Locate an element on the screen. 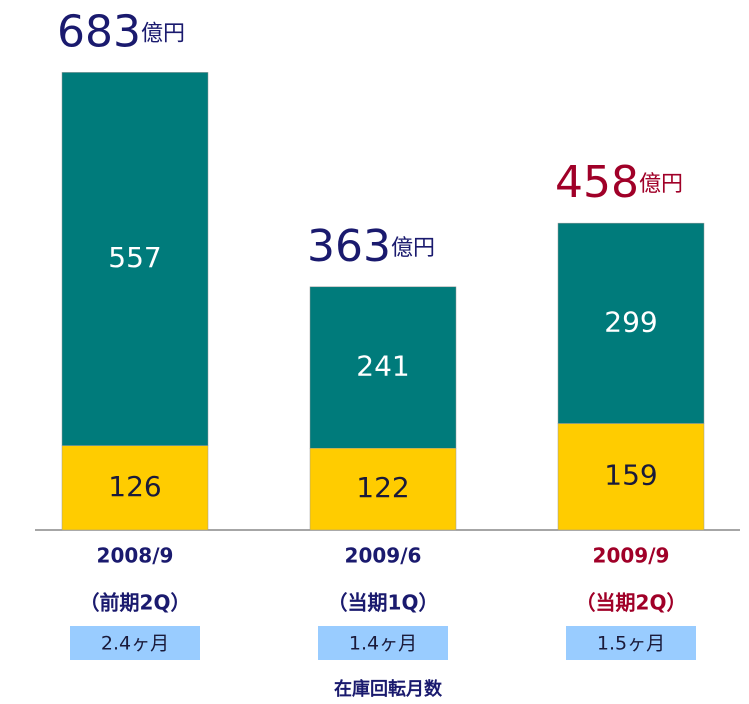 This screenshot has width=749, height=704. x-tick-label: 2009/6 is located at coordinates (383, 556).